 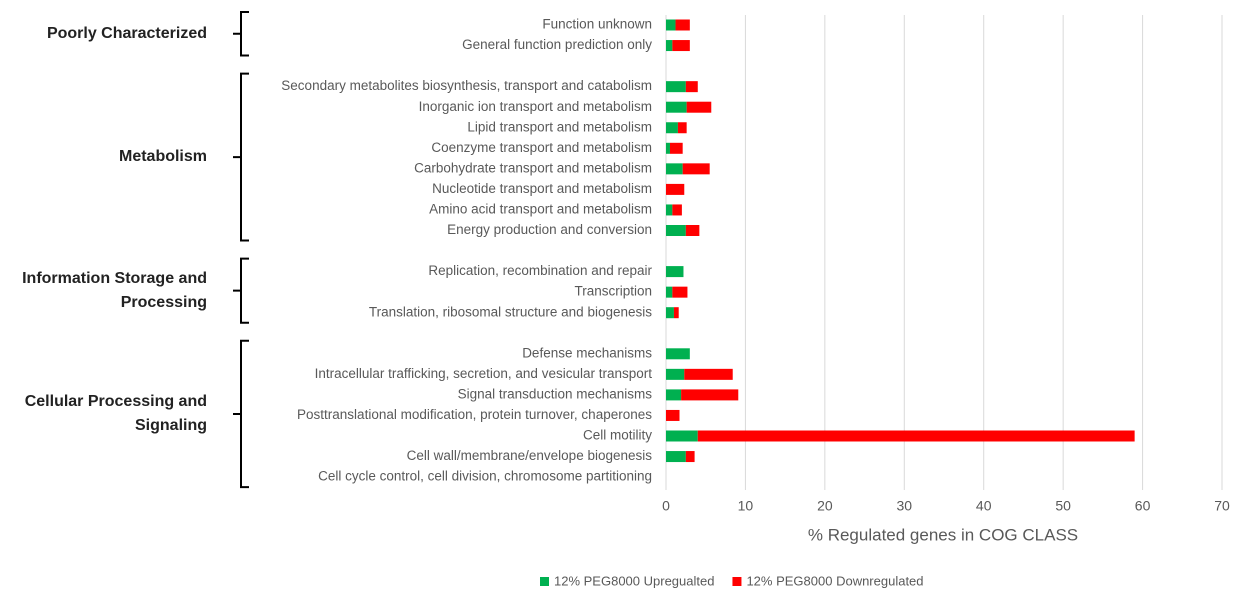 I want to click on x-tick-label: 30, so click(x=904, y=506).